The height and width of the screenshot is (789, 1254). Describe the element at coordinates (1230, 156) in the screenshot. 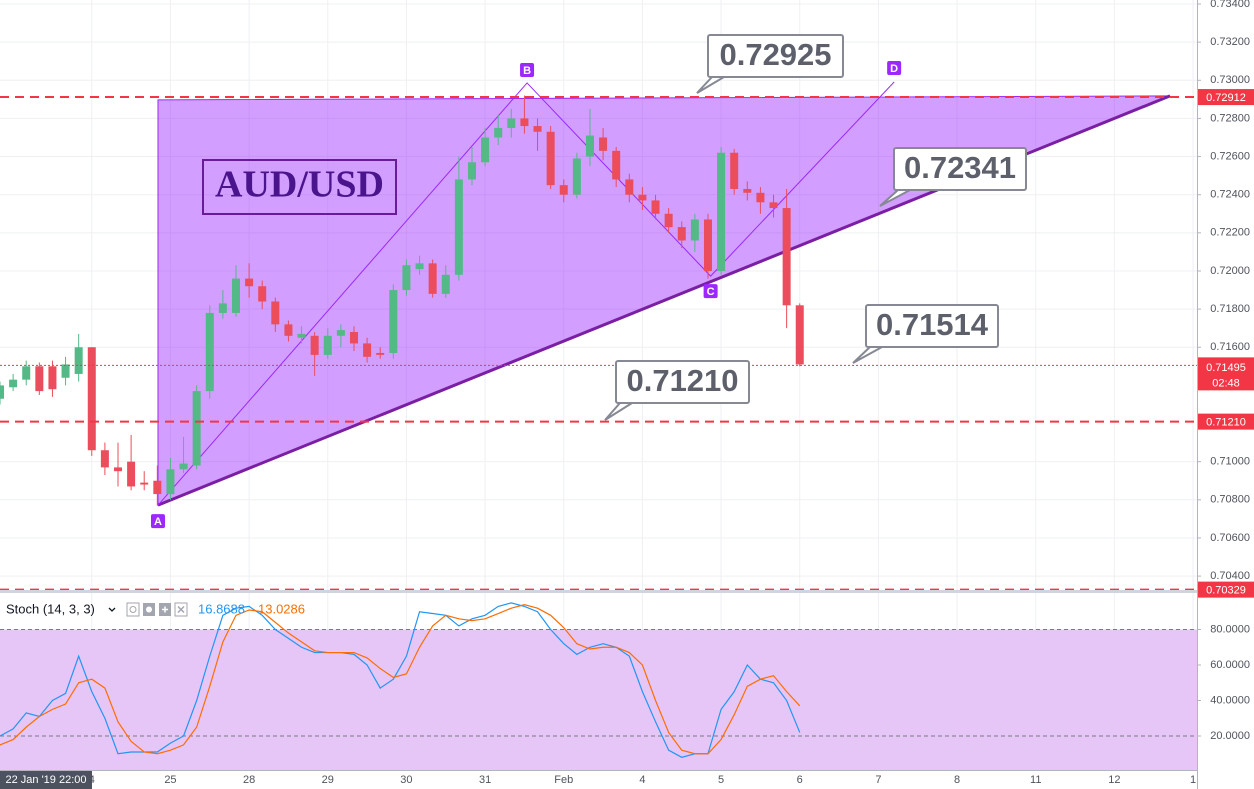

I see `y-tick-label: 0.72600` at that location.